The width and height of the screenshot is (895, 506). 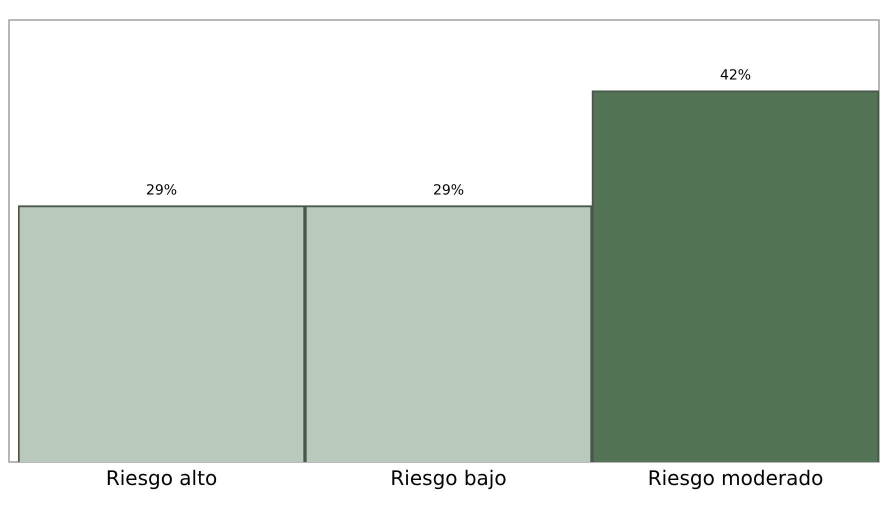 What do you see at coordinates (448, 478) in the screenshot?
I see `x-tick-label: Riesgo bajo` at bounding box center [448, 478].